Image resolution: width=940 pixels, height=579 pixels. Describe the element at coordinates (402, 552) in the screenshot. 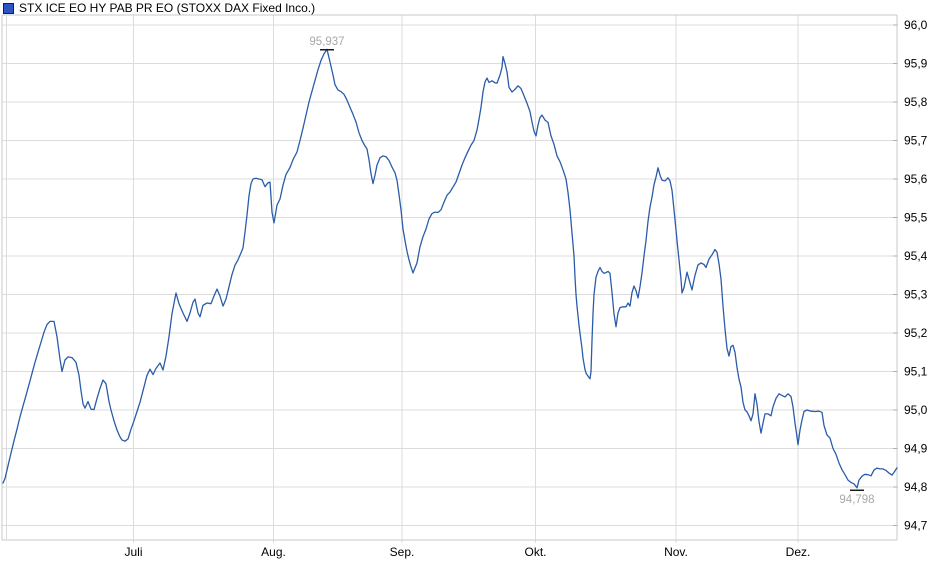

I see `x-axis-label: Sep.` at that location.